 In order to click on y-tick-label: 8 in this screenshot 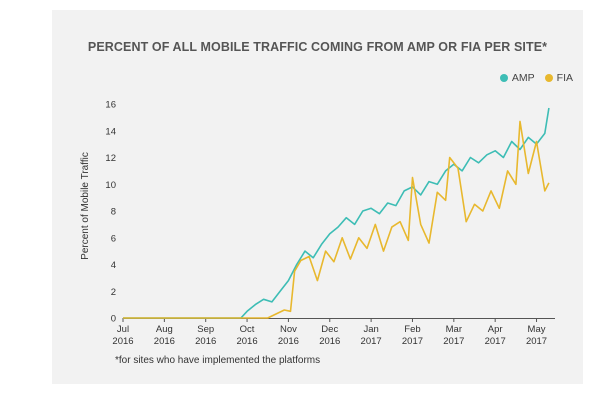, I will do `click(113, 212)`.